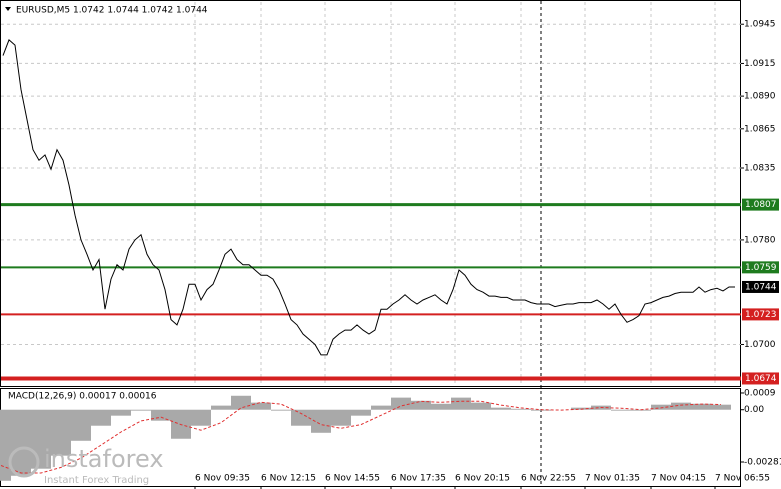 The image size is (781, 489). What do you see at coordinates (760, 240) in the screenshot?
I see `y-tick-label: 1.0780` at bounding box center [760, 240].